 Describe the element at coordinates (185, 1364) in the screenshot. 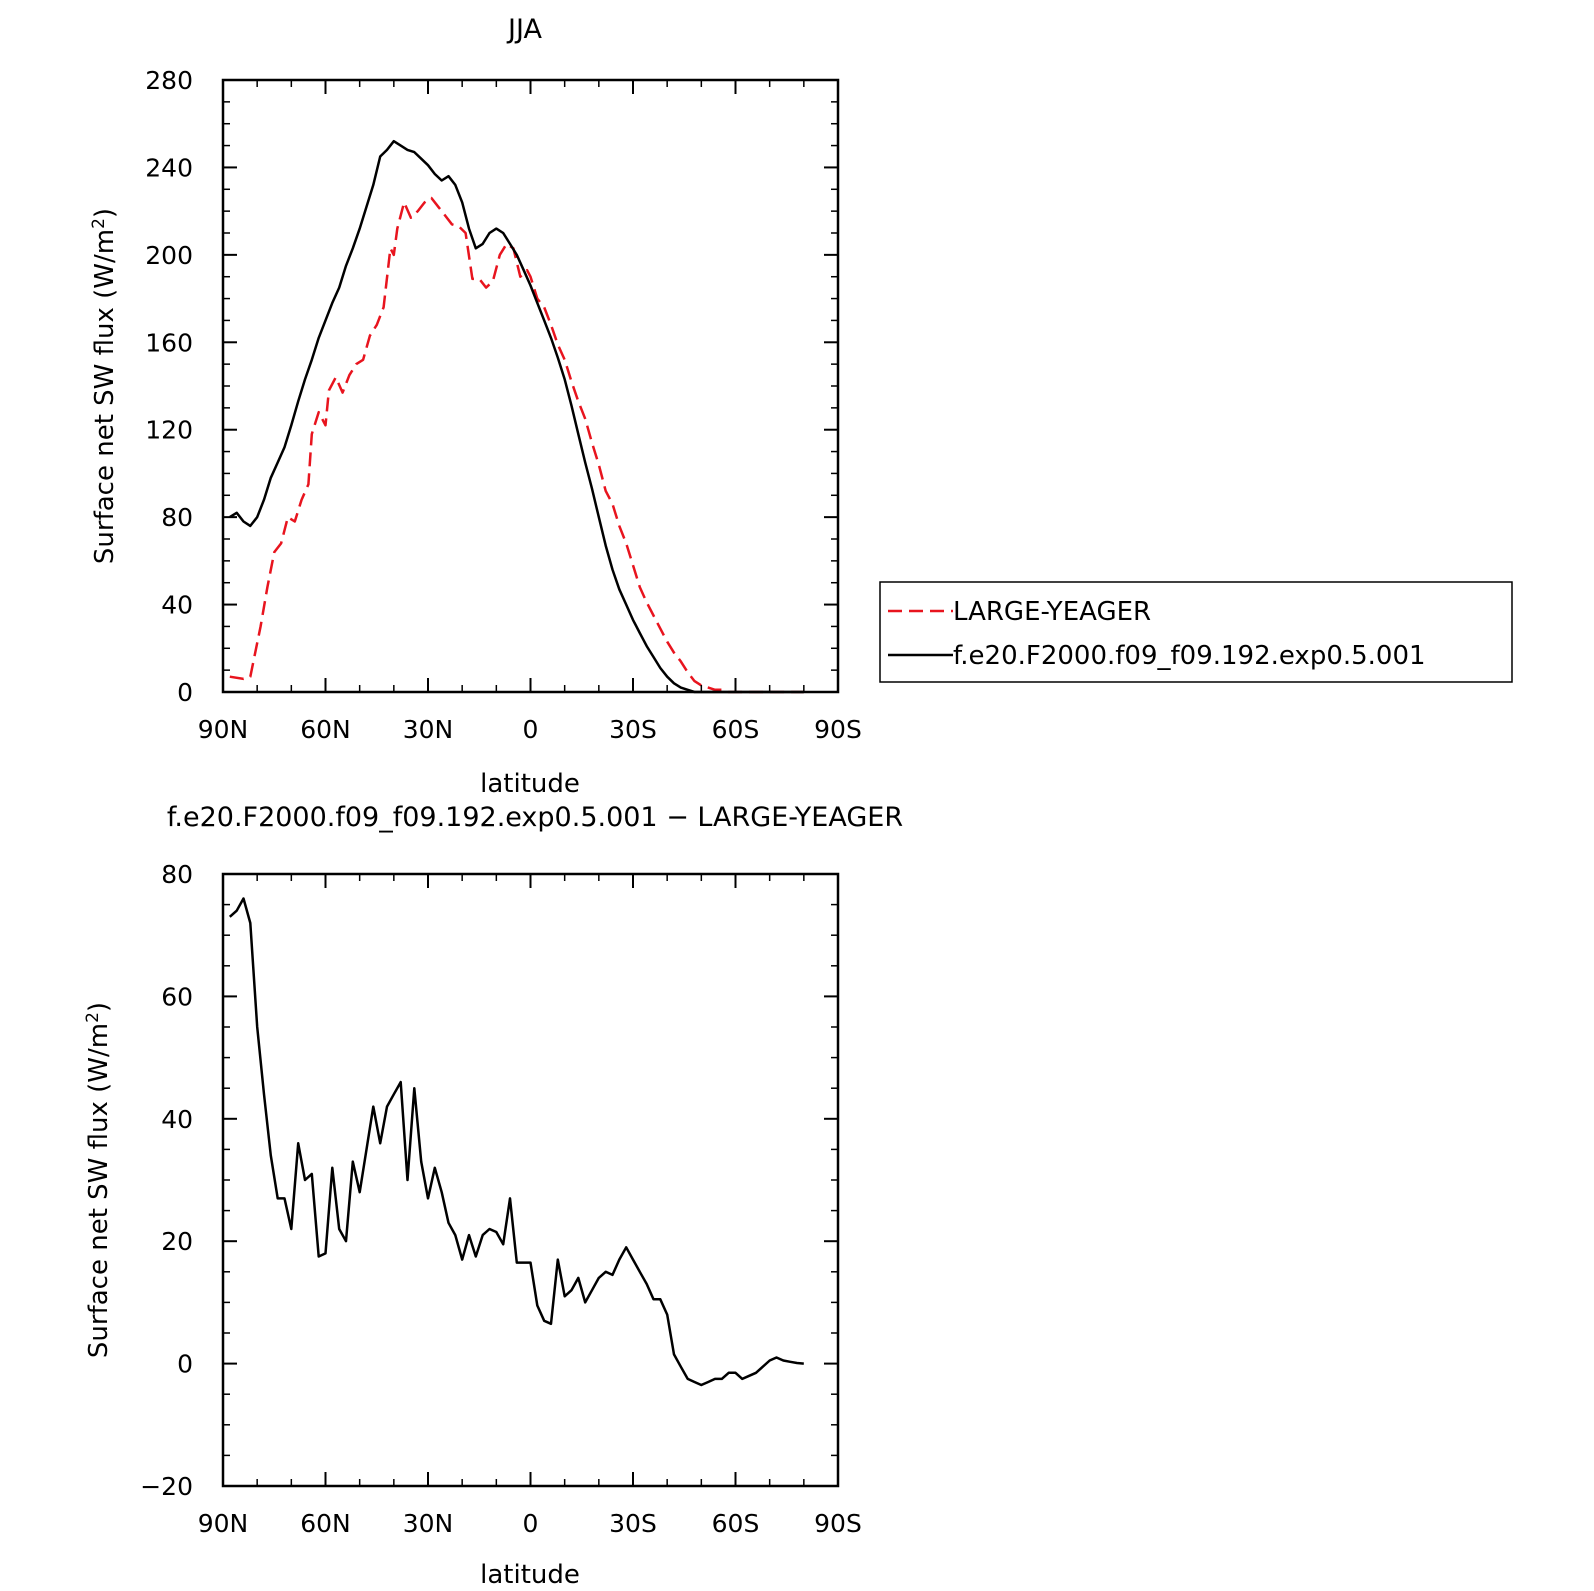

I see `bottom-y-tick-label: 0` at that location.